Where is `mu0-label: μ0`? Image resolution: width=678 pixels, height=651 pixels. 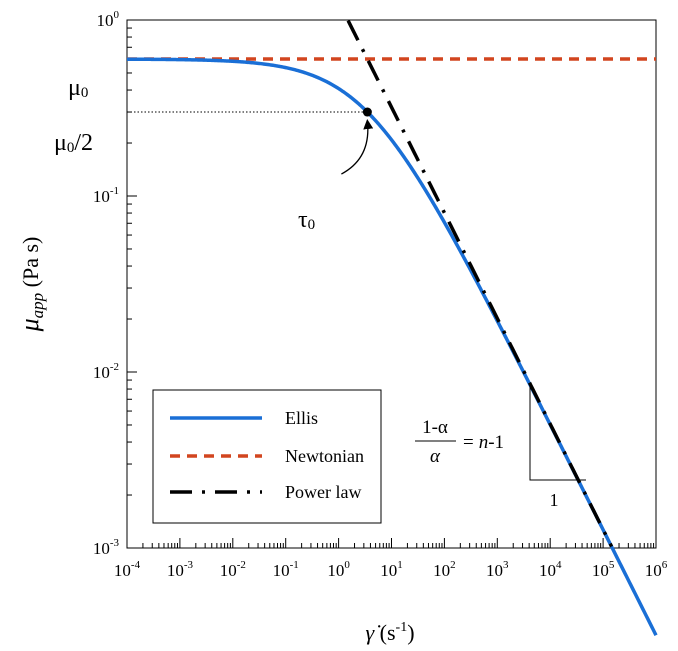 mu0-label: μ0 is located at coordinates (78, 88).